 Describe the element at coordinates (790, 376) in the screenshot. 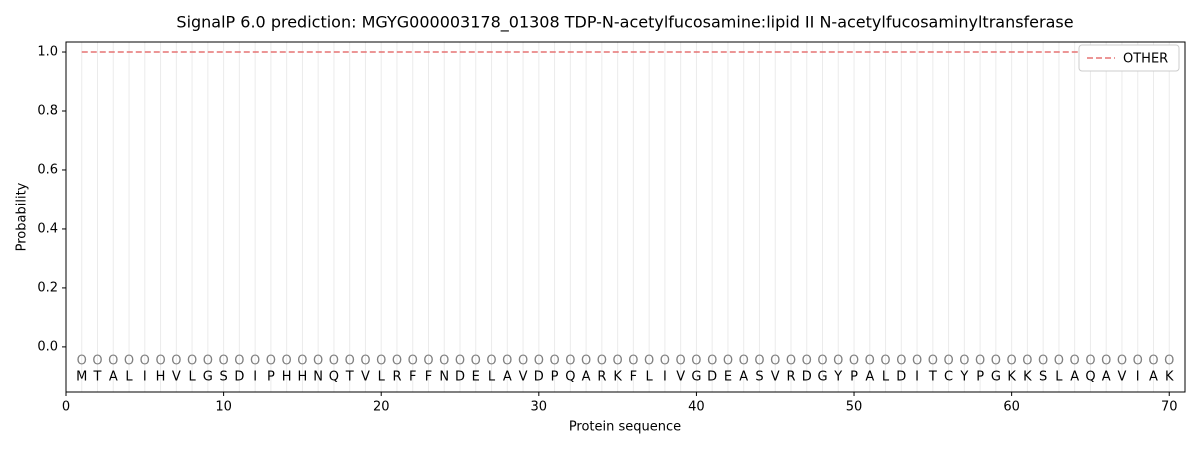

I see `residue-letter: R` at that location.